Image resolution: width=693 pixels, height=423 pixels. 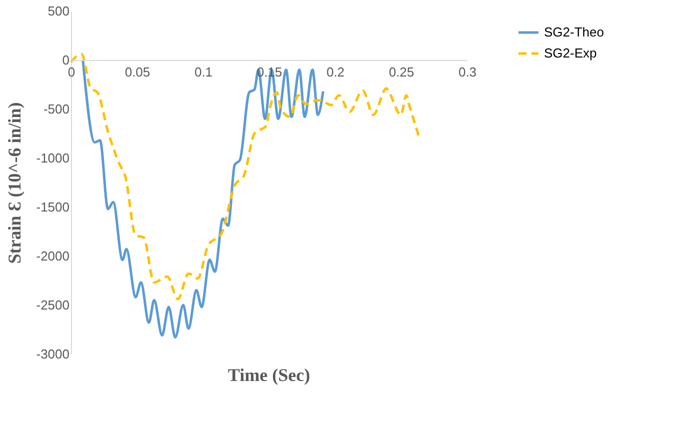 What do you see at coordinates (66, 60) in the screenshot?
I see `y-tick-label: 0` at bounding box center [66, 60].